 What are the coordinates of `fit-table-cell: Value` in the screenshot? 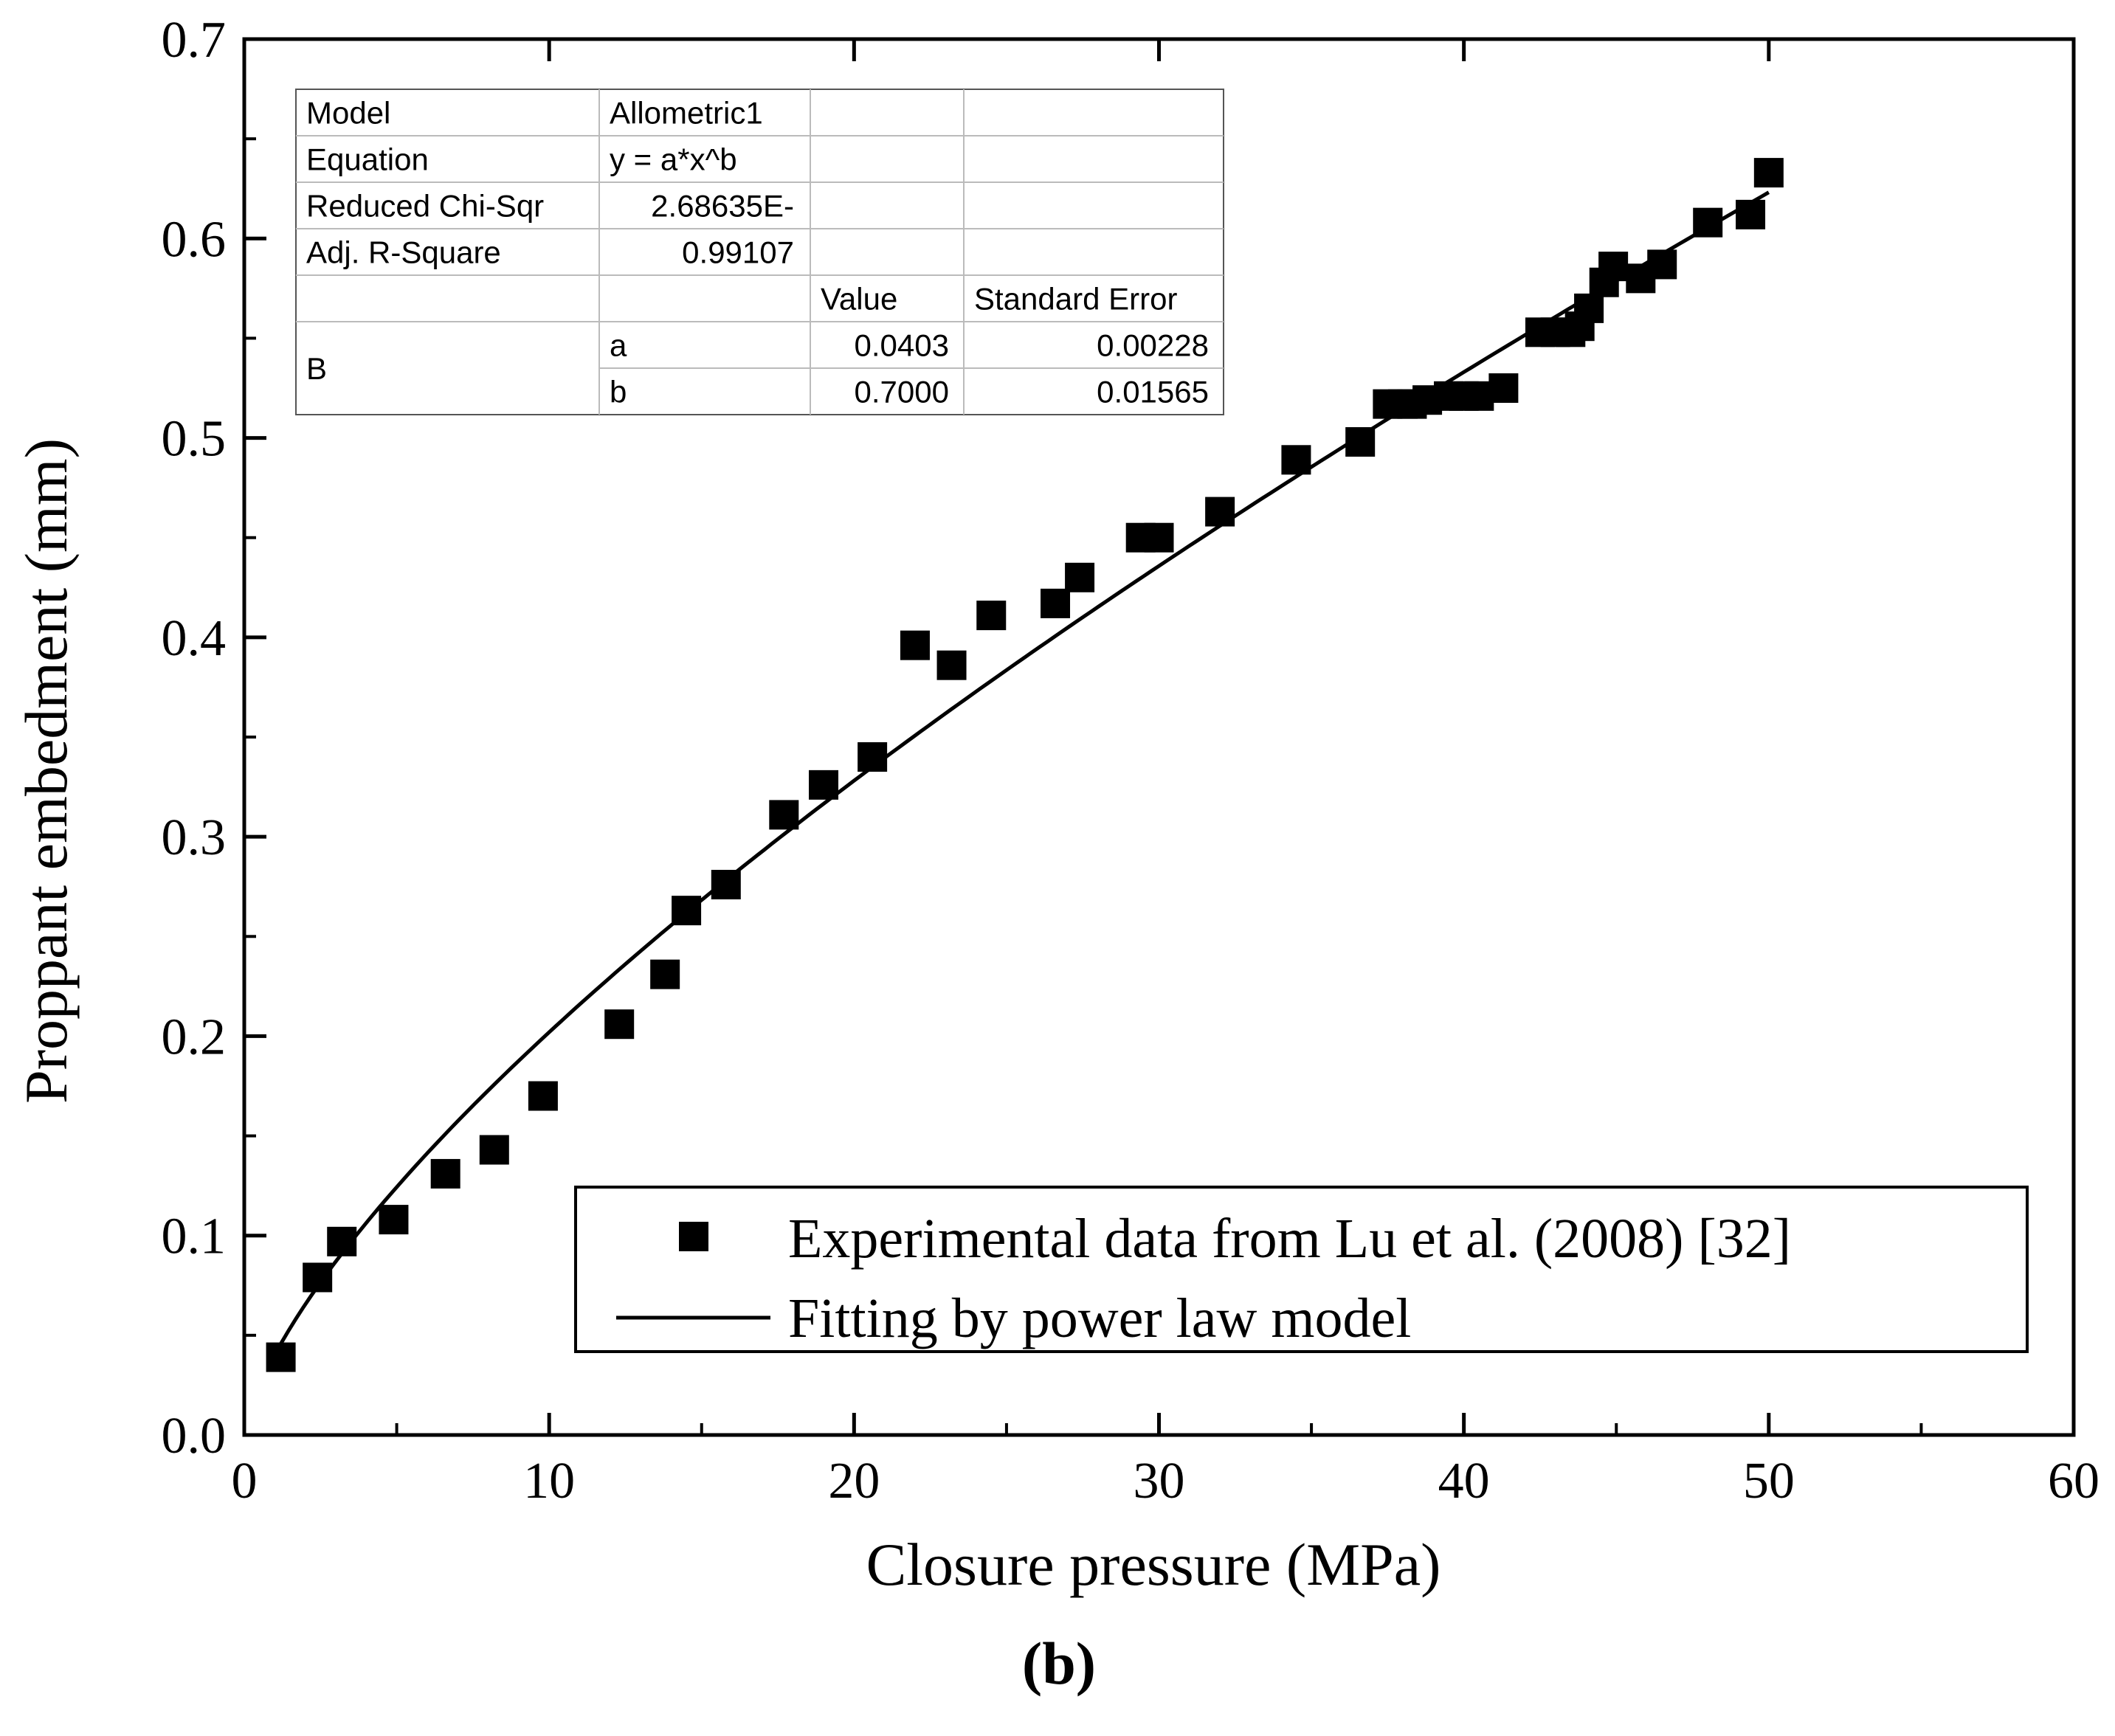 It's located at (859, 299).